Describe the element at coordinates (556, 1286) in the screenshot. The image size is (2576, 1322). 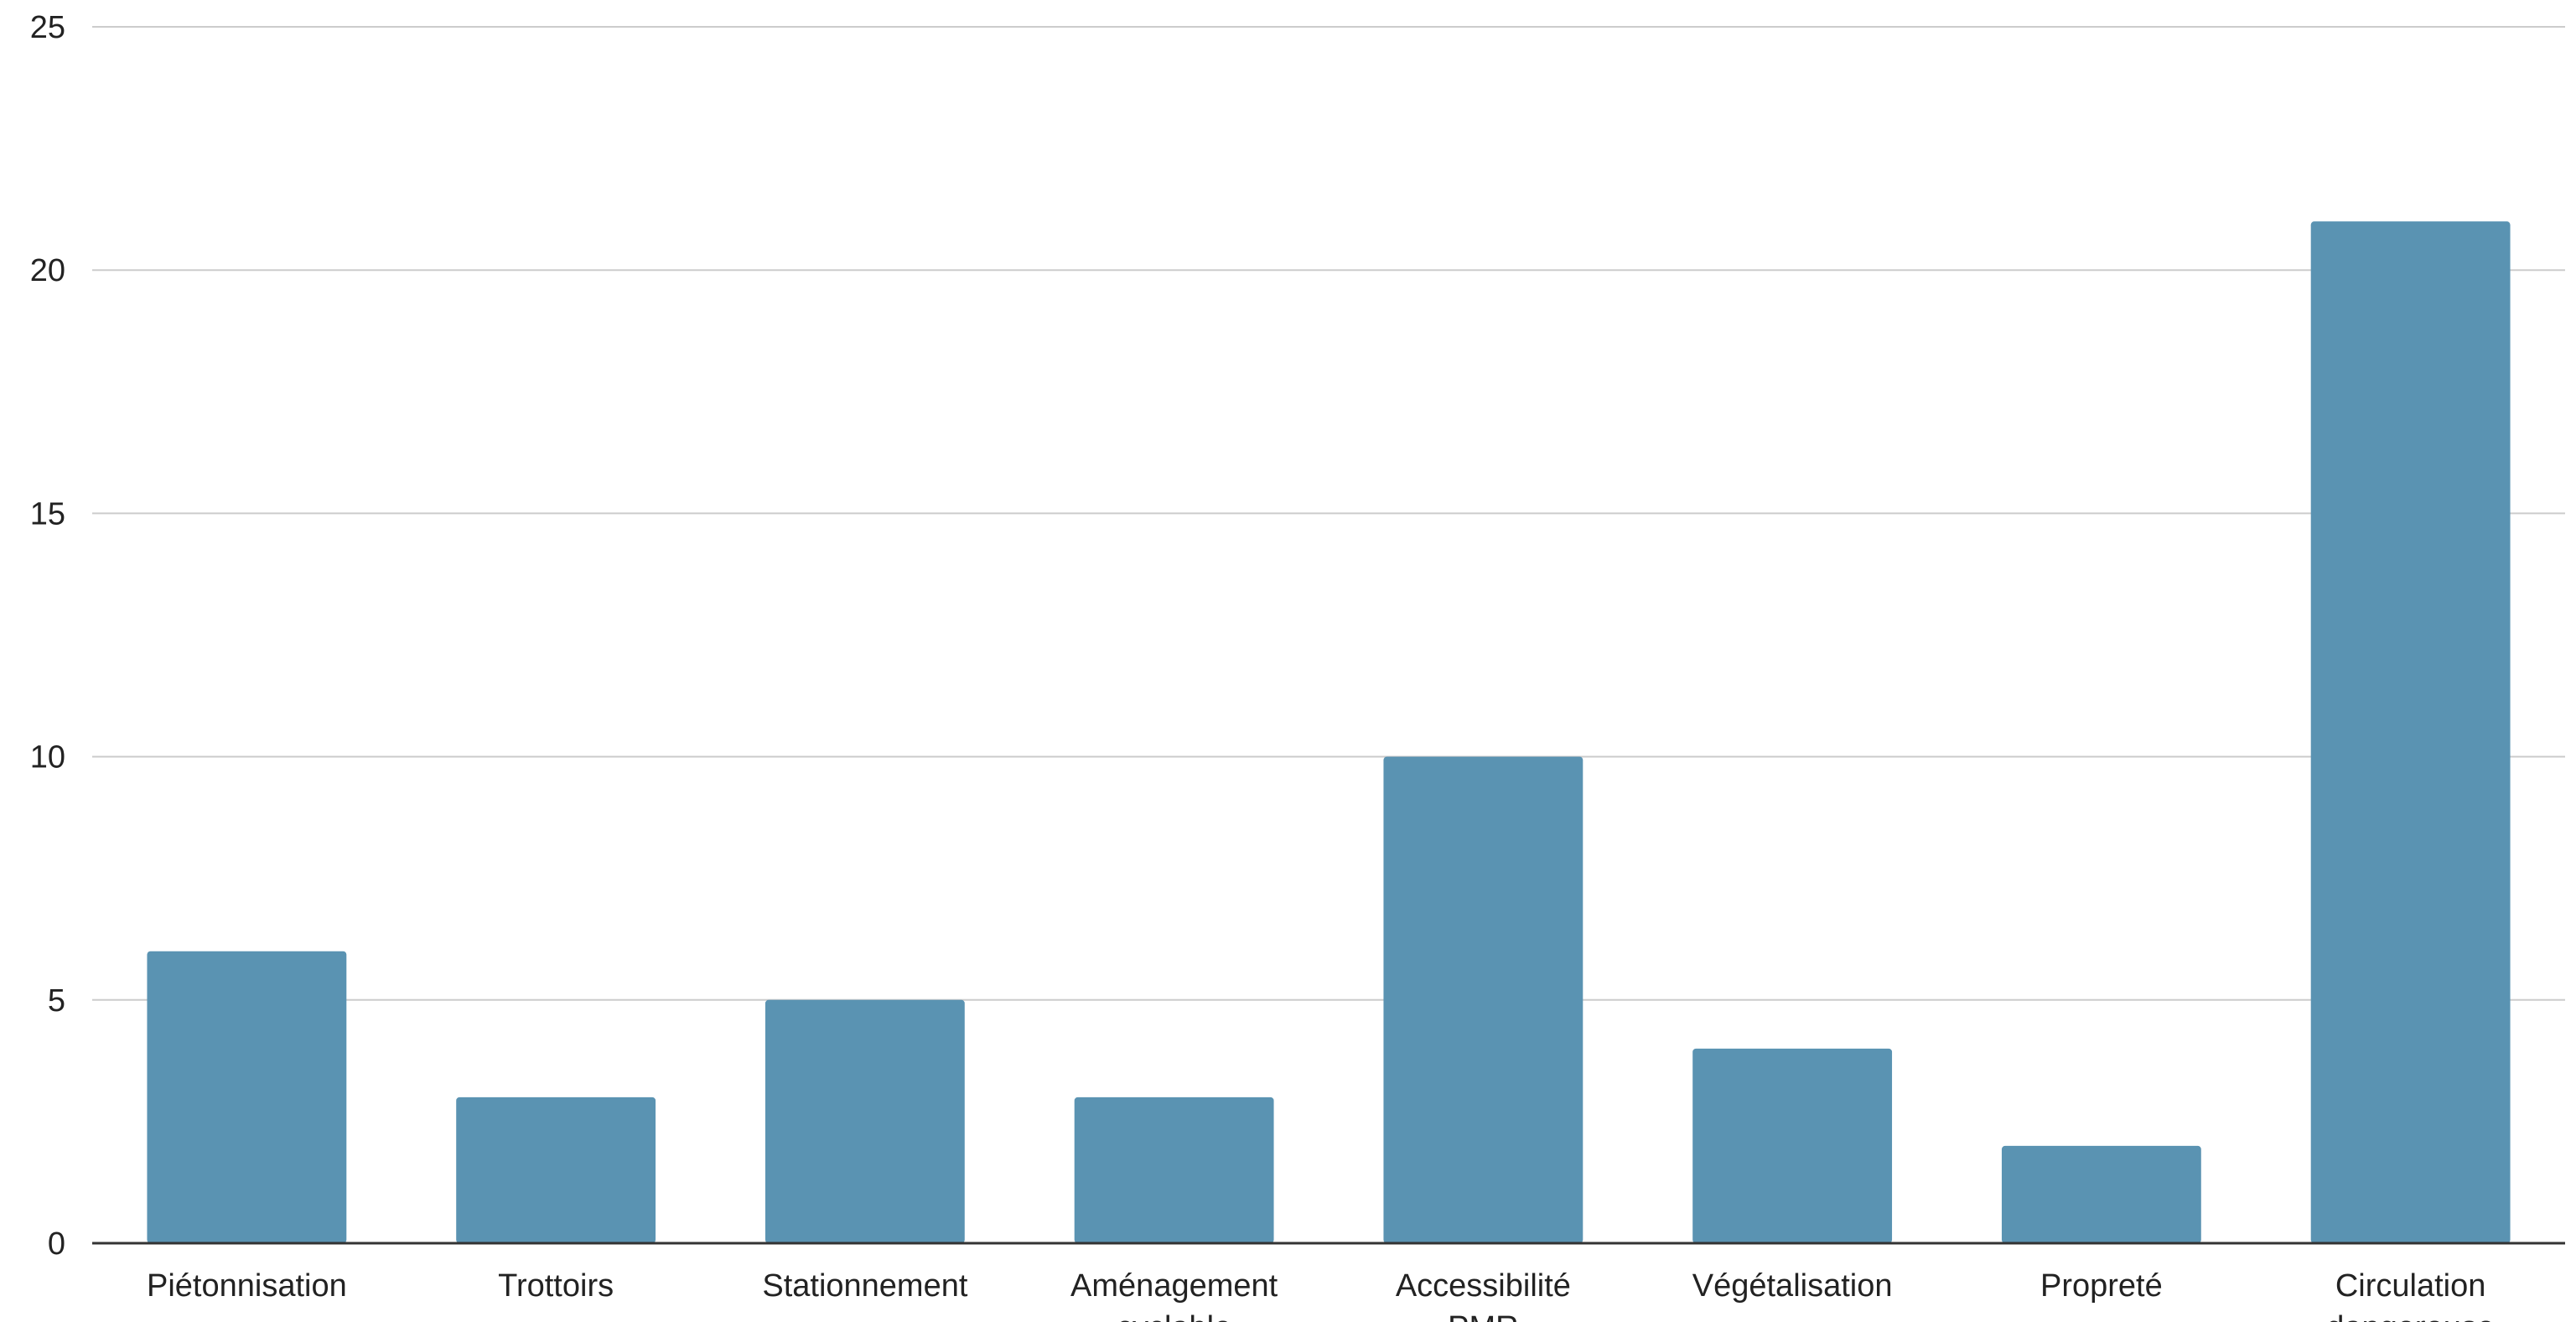
I see `x-category-label: Trottoirs` at that location.